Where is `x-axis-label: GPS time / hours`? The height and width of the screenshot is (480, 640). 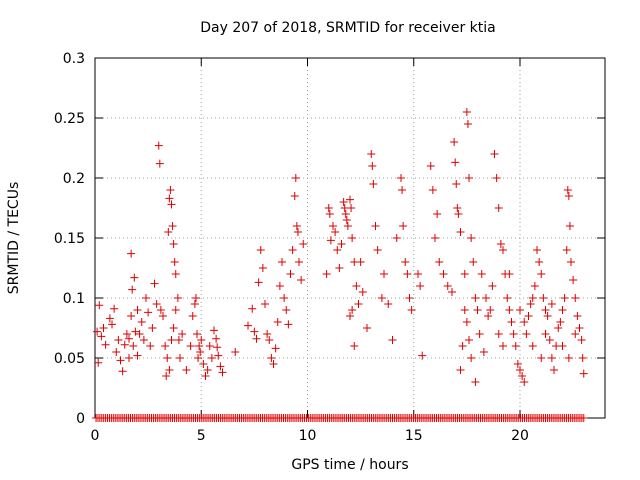 x-axis-label: GPS time / hours is located at coordinates (349, 465).